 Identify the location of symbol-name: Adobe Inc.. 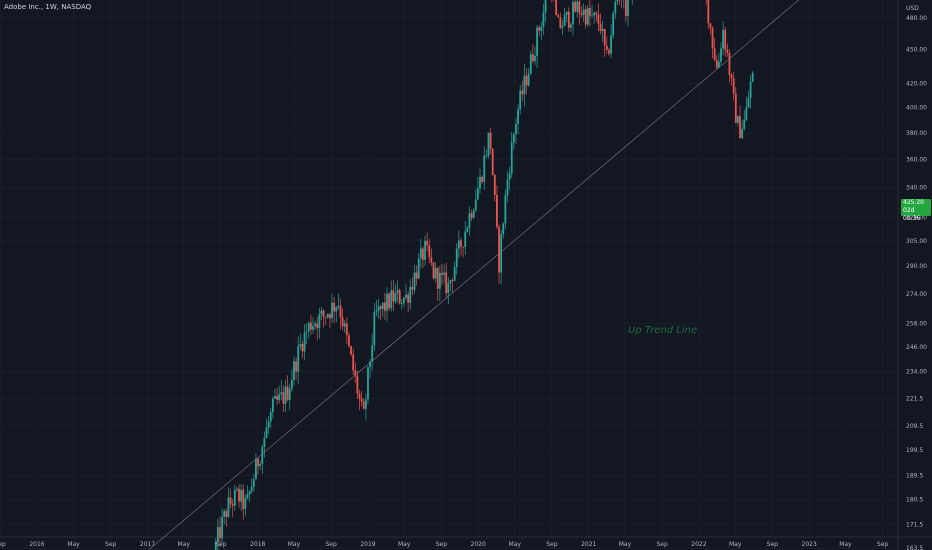
(22, 7).